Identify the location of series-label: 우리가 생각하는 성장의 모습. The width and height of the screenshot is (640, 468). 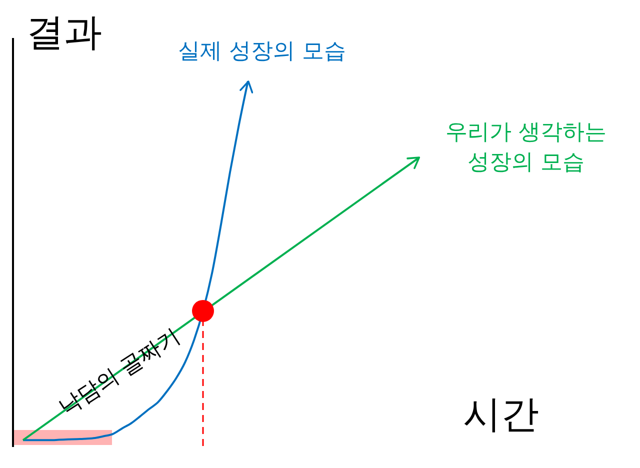
(526, 147).